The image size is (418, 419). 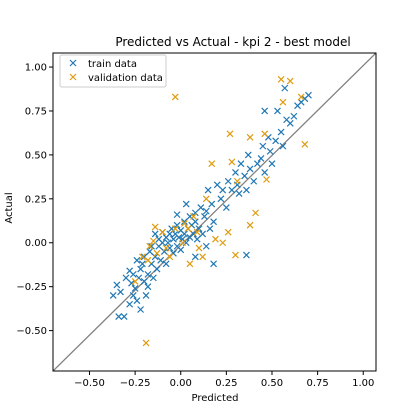 What do you see at coordinates (73, 77) in the screenshot?
I see `legend-marker-validation` at bounding box center [73, 77].